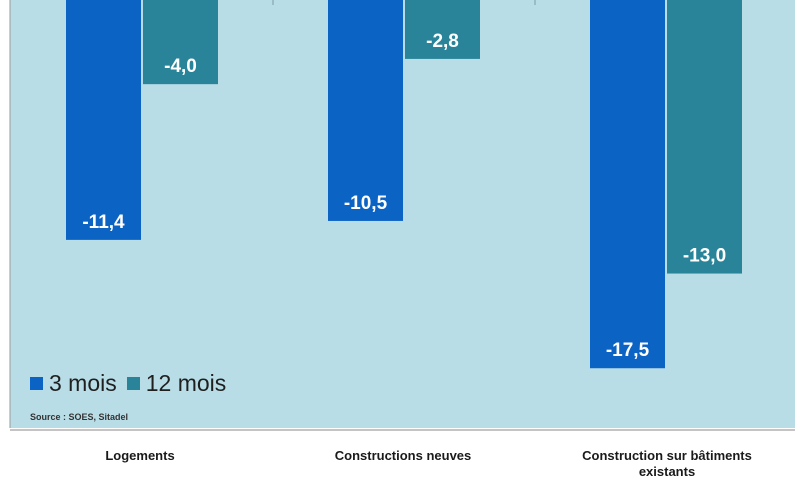  Describe the element at coordinates (442, 41) in the screenshot. I see `bar-value-label: -2,8` at that location.